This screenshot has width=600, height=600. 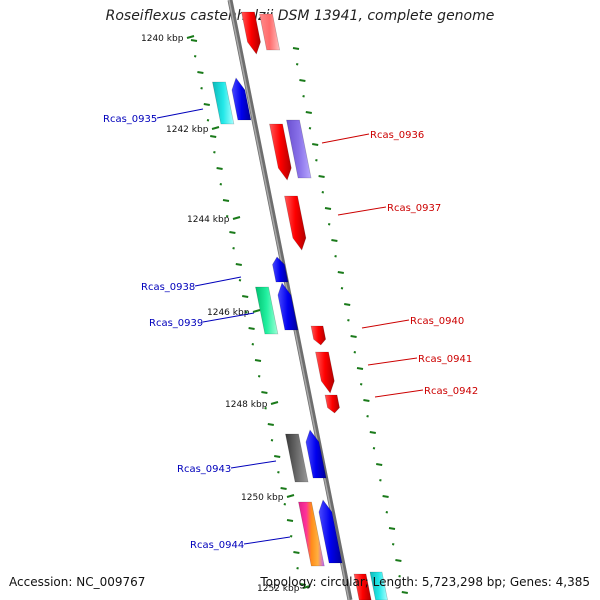 What do you see at coordinates (246, 405) in the screenshot?
I see `kbp-tick-label: 1248 kbp` at bounding box center [246, 405].